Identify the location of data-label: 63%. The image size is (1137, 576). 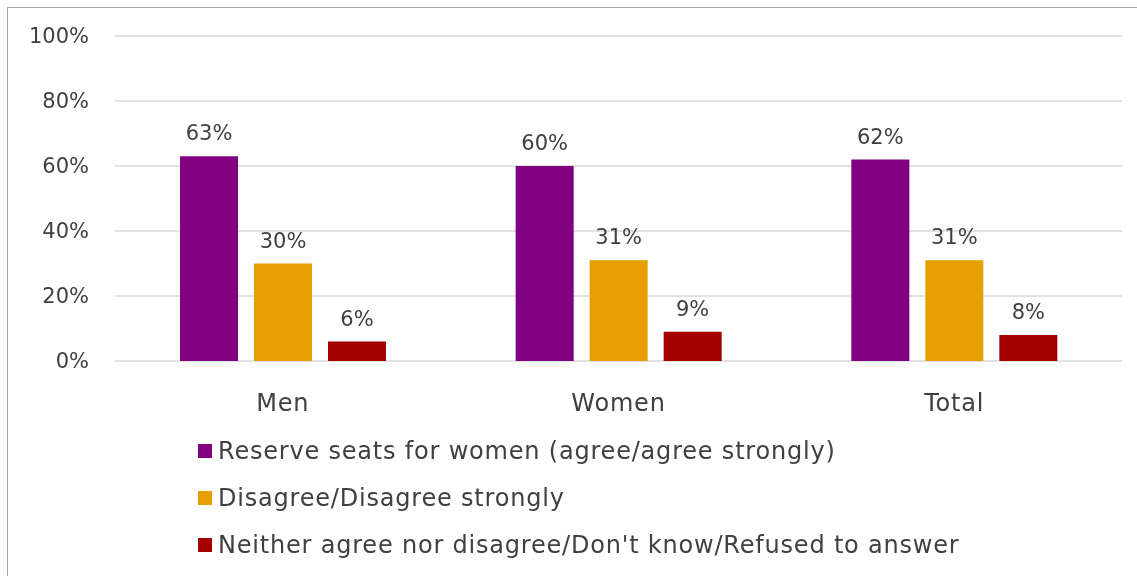
(209, 133).